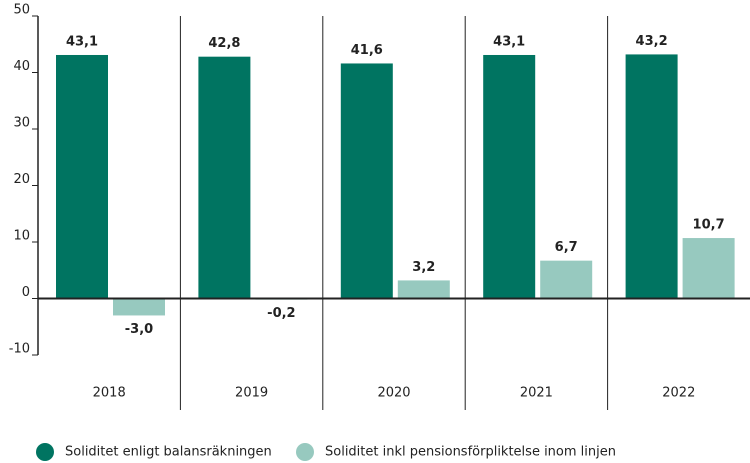 Image resolution: width=750 pixels, height=463 pixels. I want to click on value-label: 6,7, so click(566, 247).